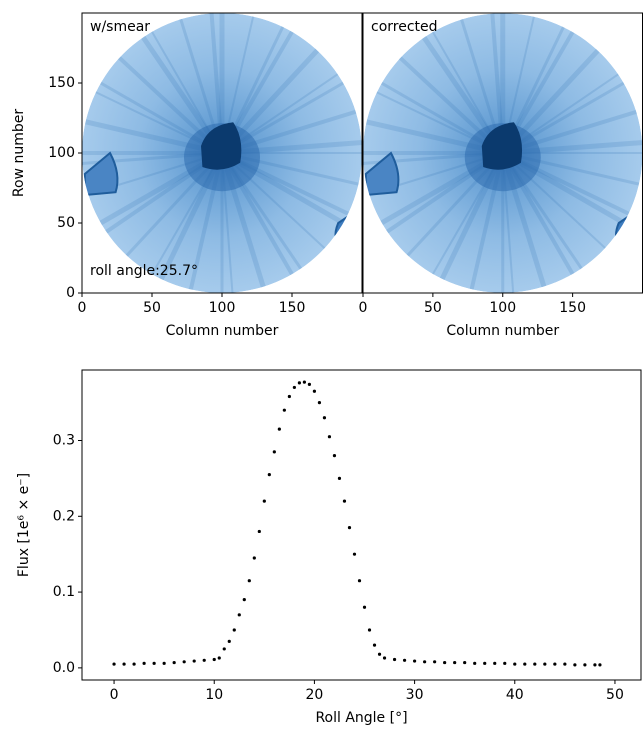  Describe the element at coordinates (19, 153) in the screenshot. I see `y-axis-label: Row number` at that location.